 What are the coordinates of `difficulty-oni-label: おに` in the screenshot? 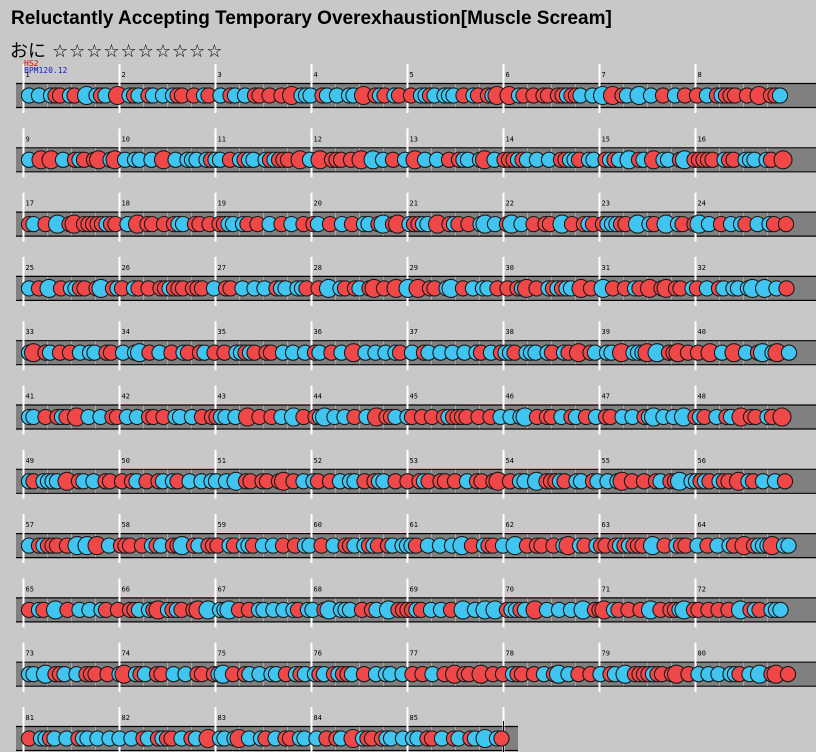 It's located at (28, 51).